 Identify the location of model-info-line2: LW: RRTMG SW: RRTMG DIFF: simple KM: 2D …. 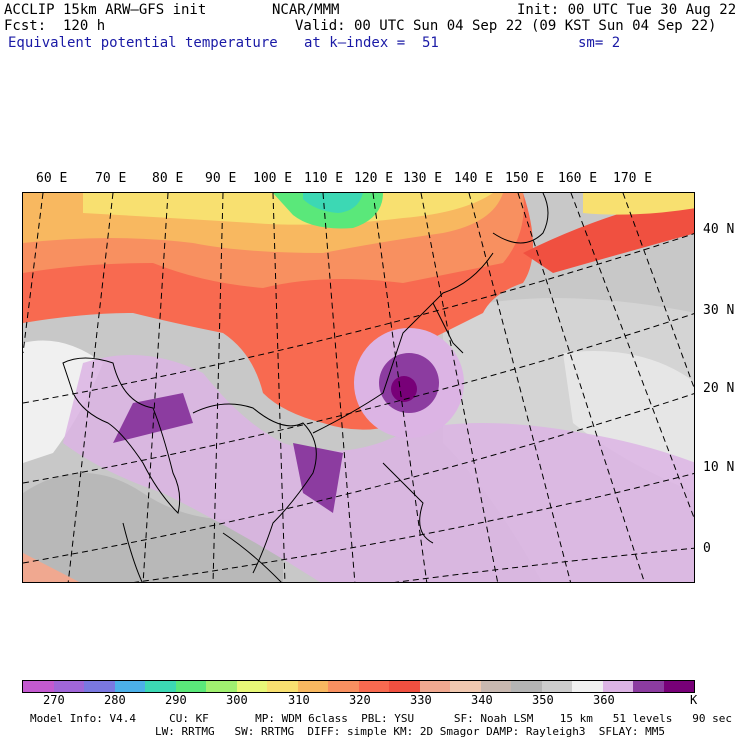
(410, 731).